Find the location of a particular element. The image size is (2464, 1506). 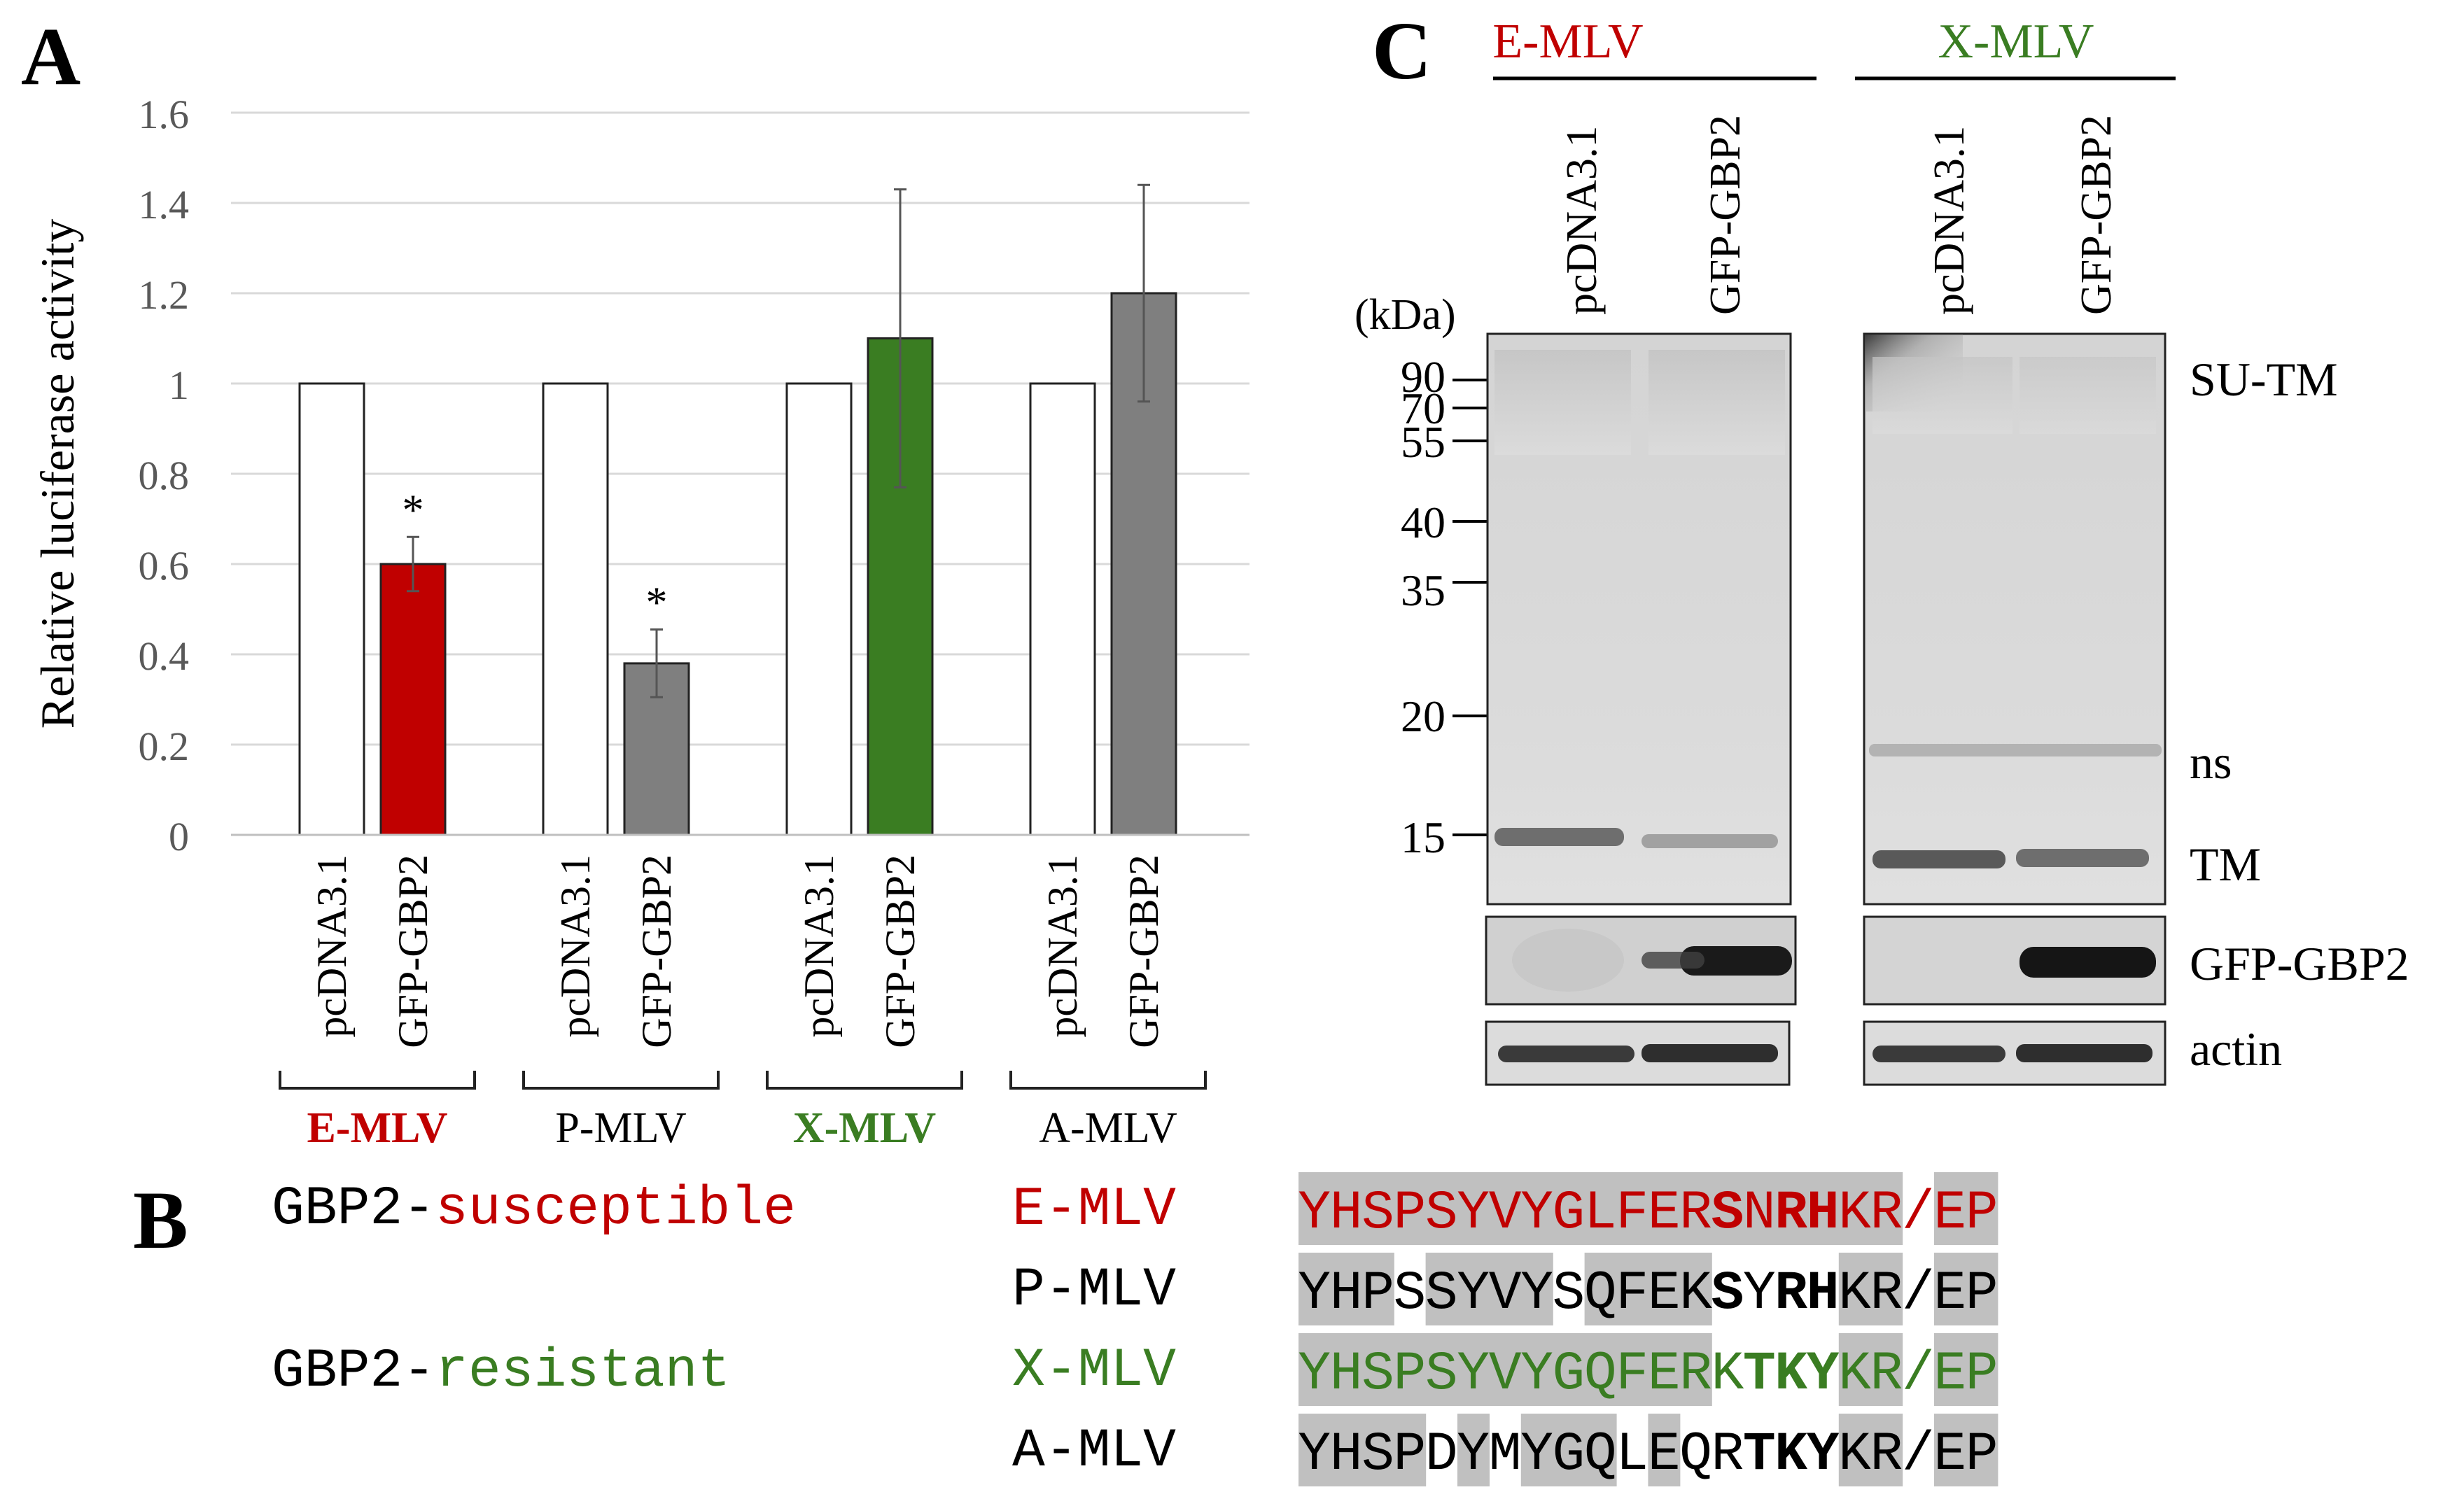

y-axis-label: Relative luciferase activity is located at coordinates (57, 474).